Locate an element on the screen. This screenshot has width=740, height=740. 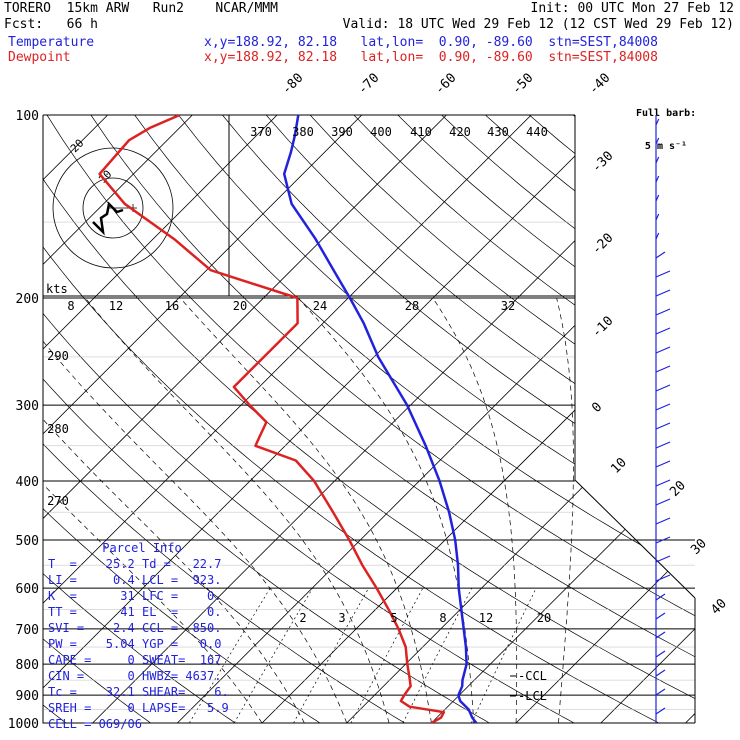
parcel-info-row: SREH = 0 LAPSE= 5.9 is located at coordinates (142, 708).